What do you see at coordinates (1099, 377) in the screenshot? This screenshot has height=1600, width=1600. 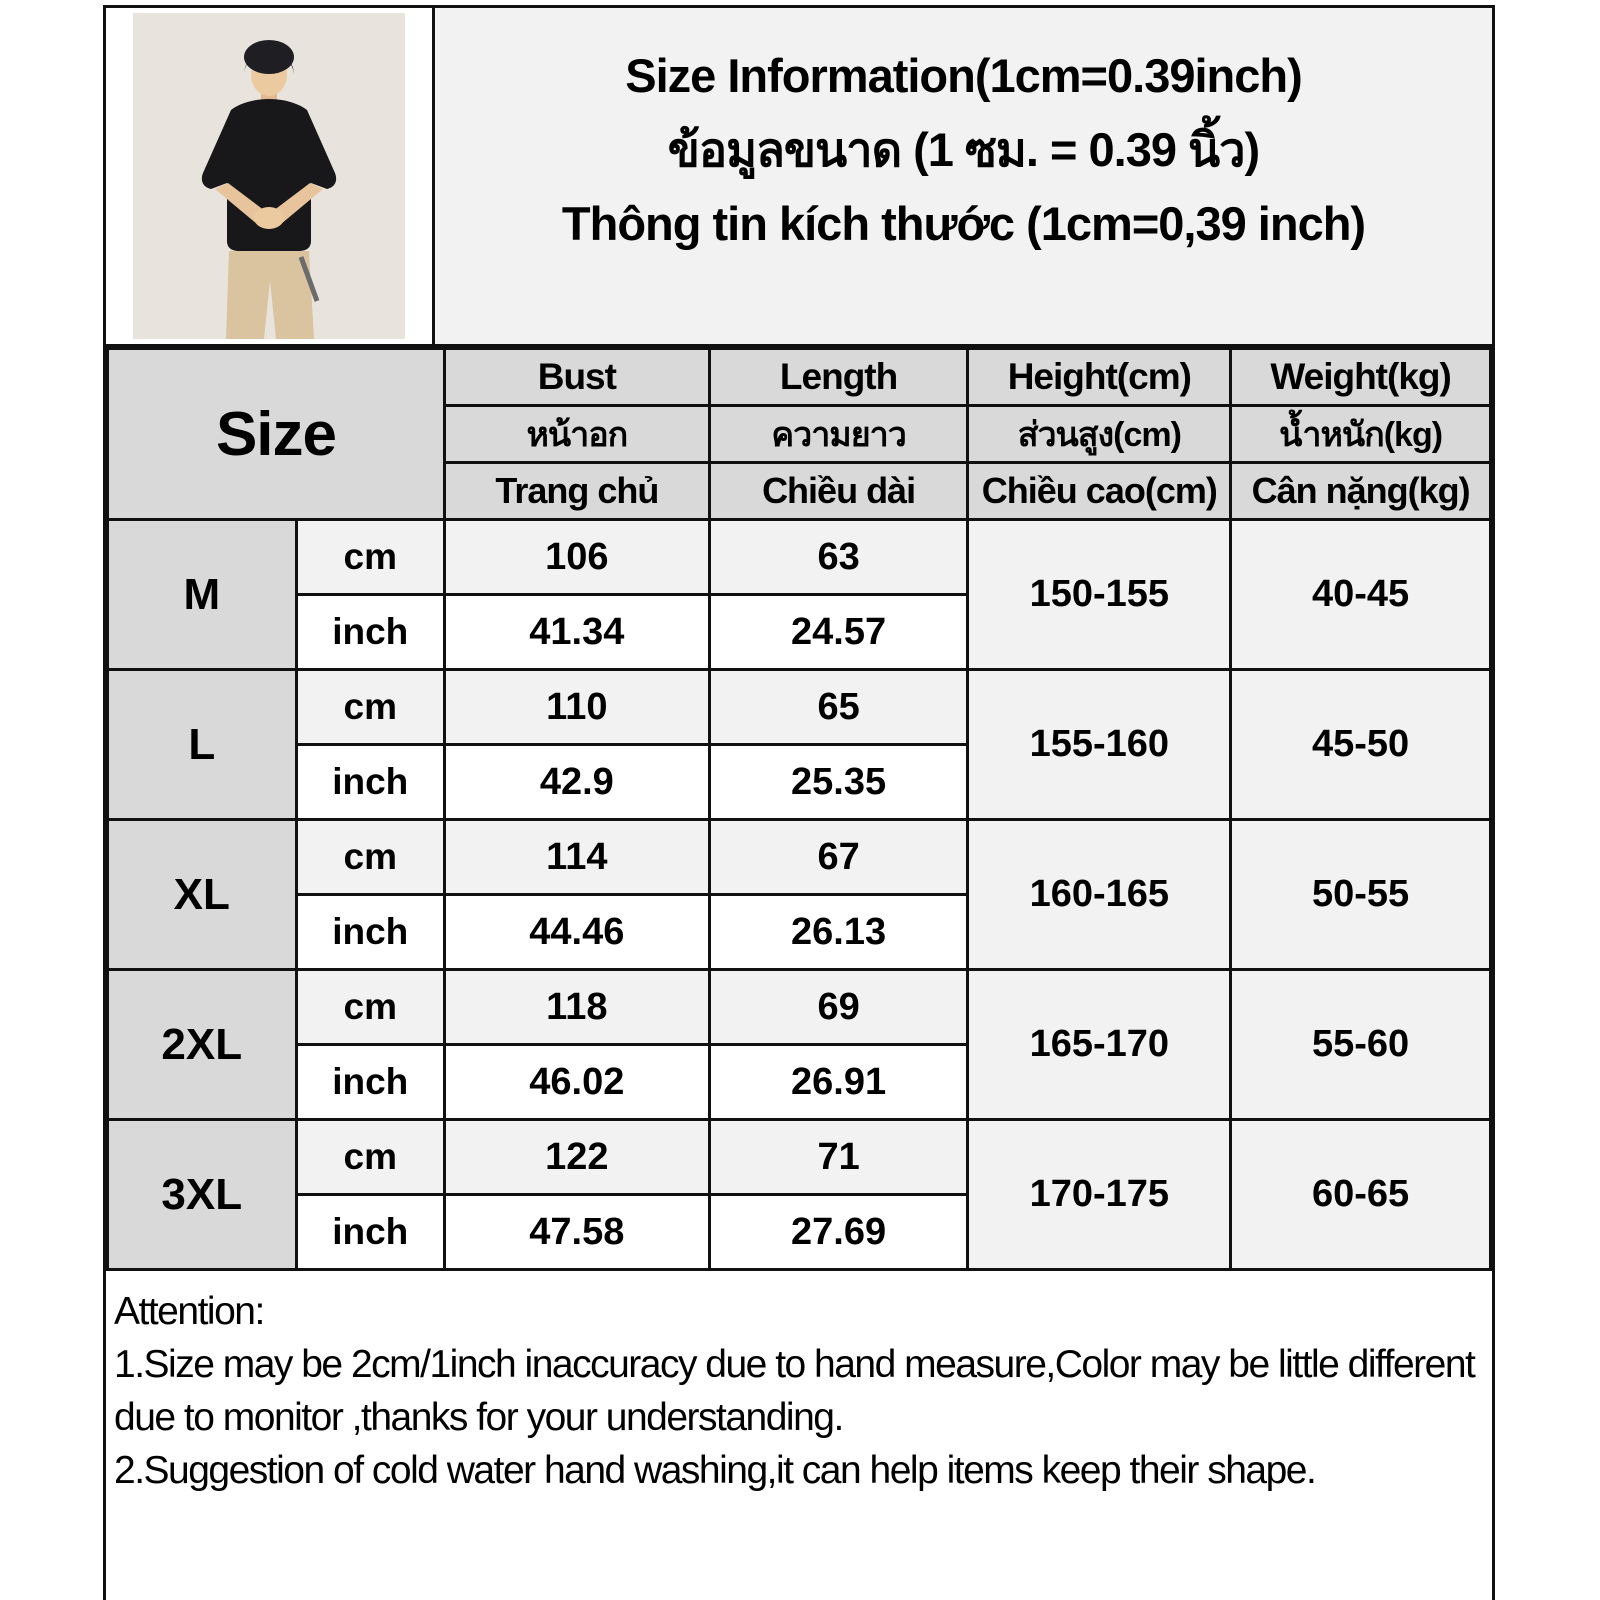 I see `col-header-height: Height(cm)` at bounding box center [1099, 377].